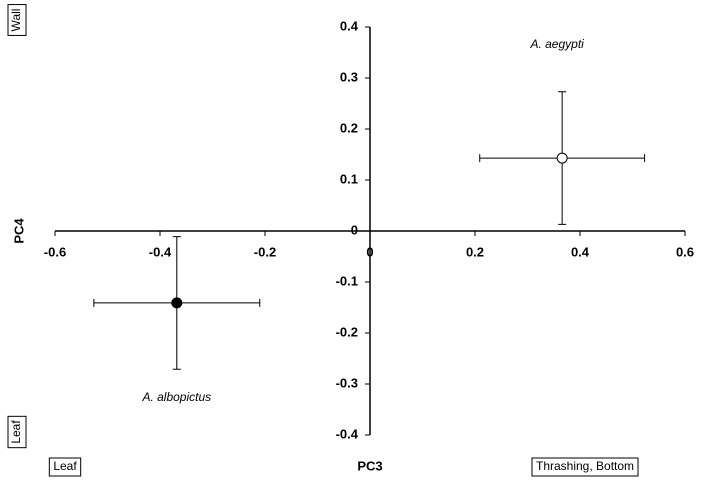  What do you see at coordinates (556, 44) in the screenshot?
I see `series-label: A. aegypti` at bounding box center [556, 44].